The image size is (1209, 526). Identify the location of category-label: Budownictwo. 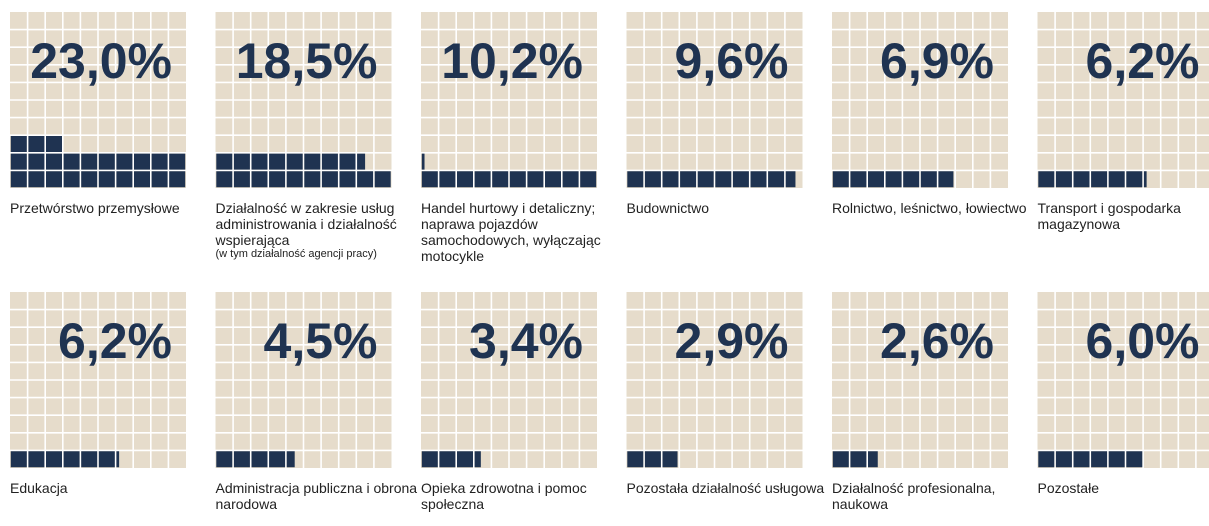
(729, 208).